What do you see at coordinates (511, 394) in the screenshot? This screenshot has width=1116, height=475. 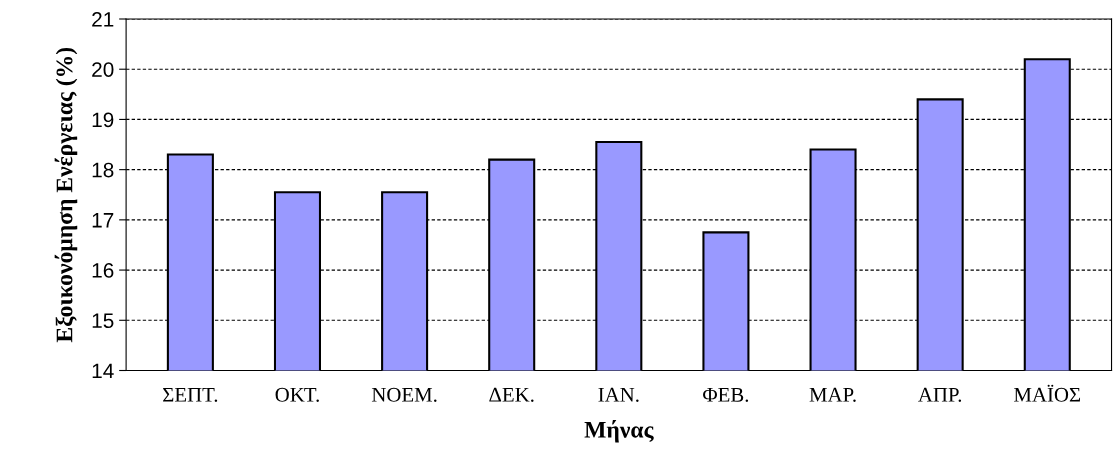 I see `x-tick-label: ΔΕΚ.` at bounding box center [511, 394].